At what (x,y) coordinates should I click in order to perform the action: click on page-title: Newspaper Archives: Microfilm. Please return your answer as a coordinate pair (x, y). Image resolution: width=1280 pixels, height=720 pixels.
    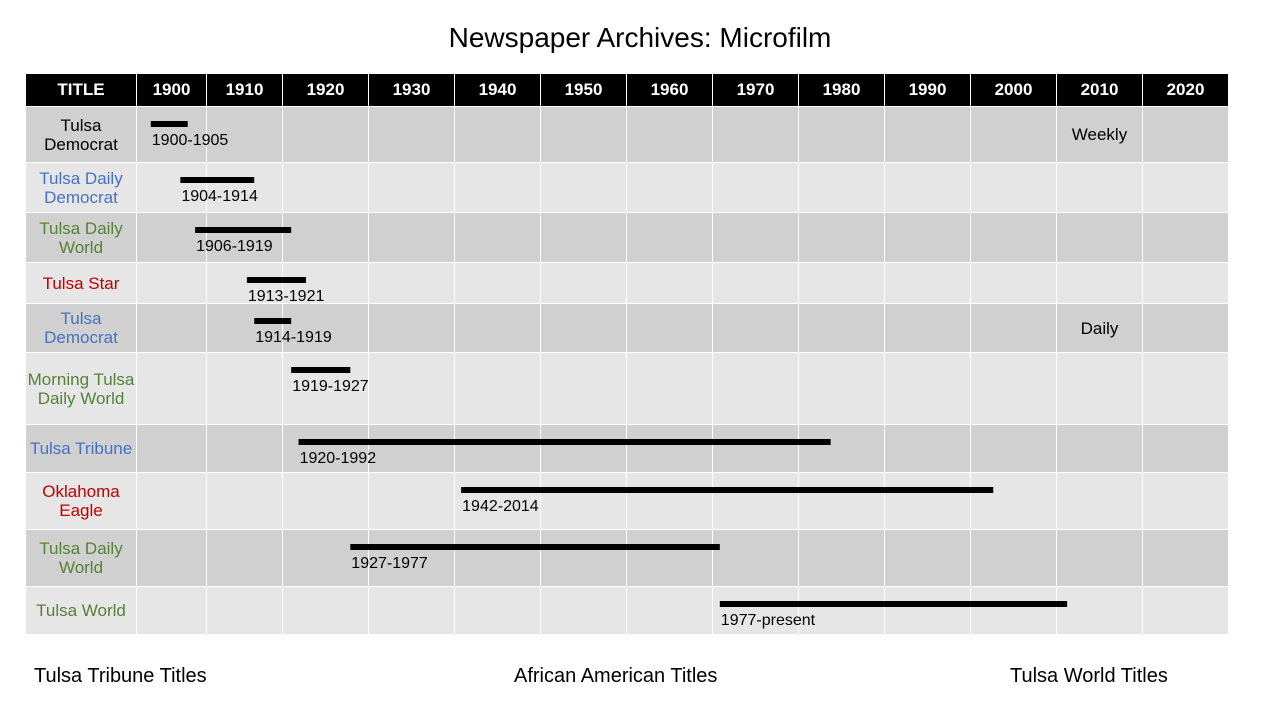
    Looking at the image, I should click on (640, 37).